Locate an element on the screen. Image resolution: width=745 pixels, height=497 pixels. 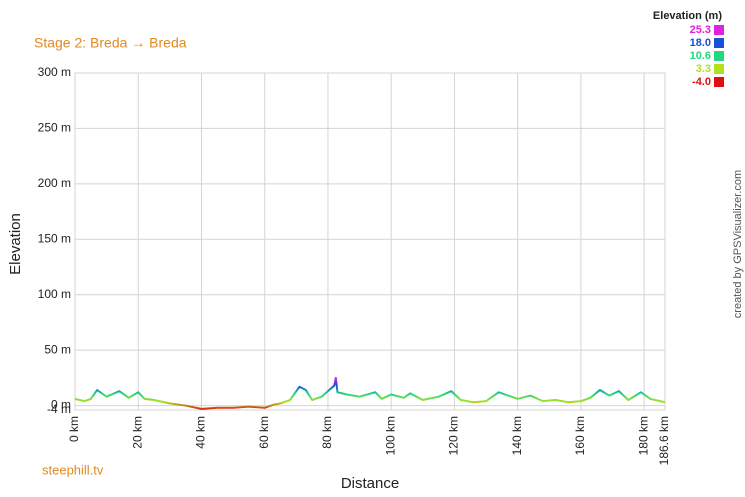
x-tick-label: 140 km is located at coordinates (517, 435).